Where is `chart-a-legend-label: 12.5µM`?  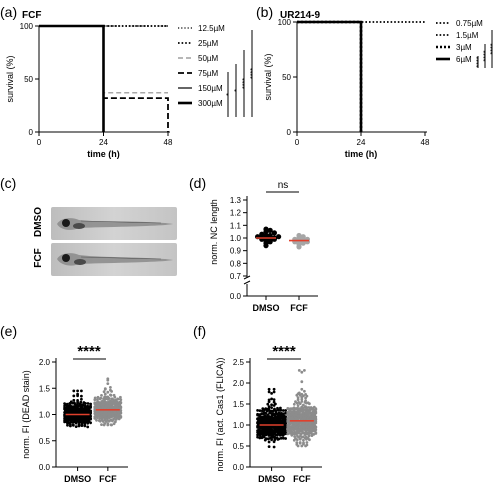 chart-a-legend-label: 12.5µM is located at coordinates (211, 28).